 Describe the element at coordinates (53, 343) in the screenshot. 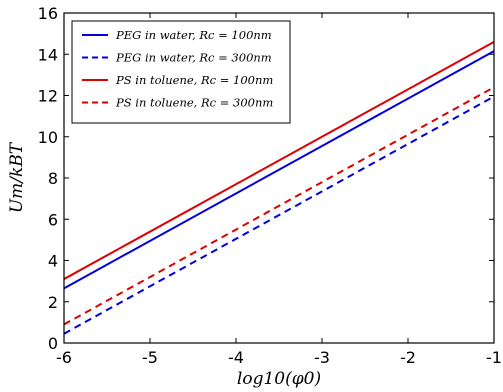

I see `y-tick-label: 0` at that location.